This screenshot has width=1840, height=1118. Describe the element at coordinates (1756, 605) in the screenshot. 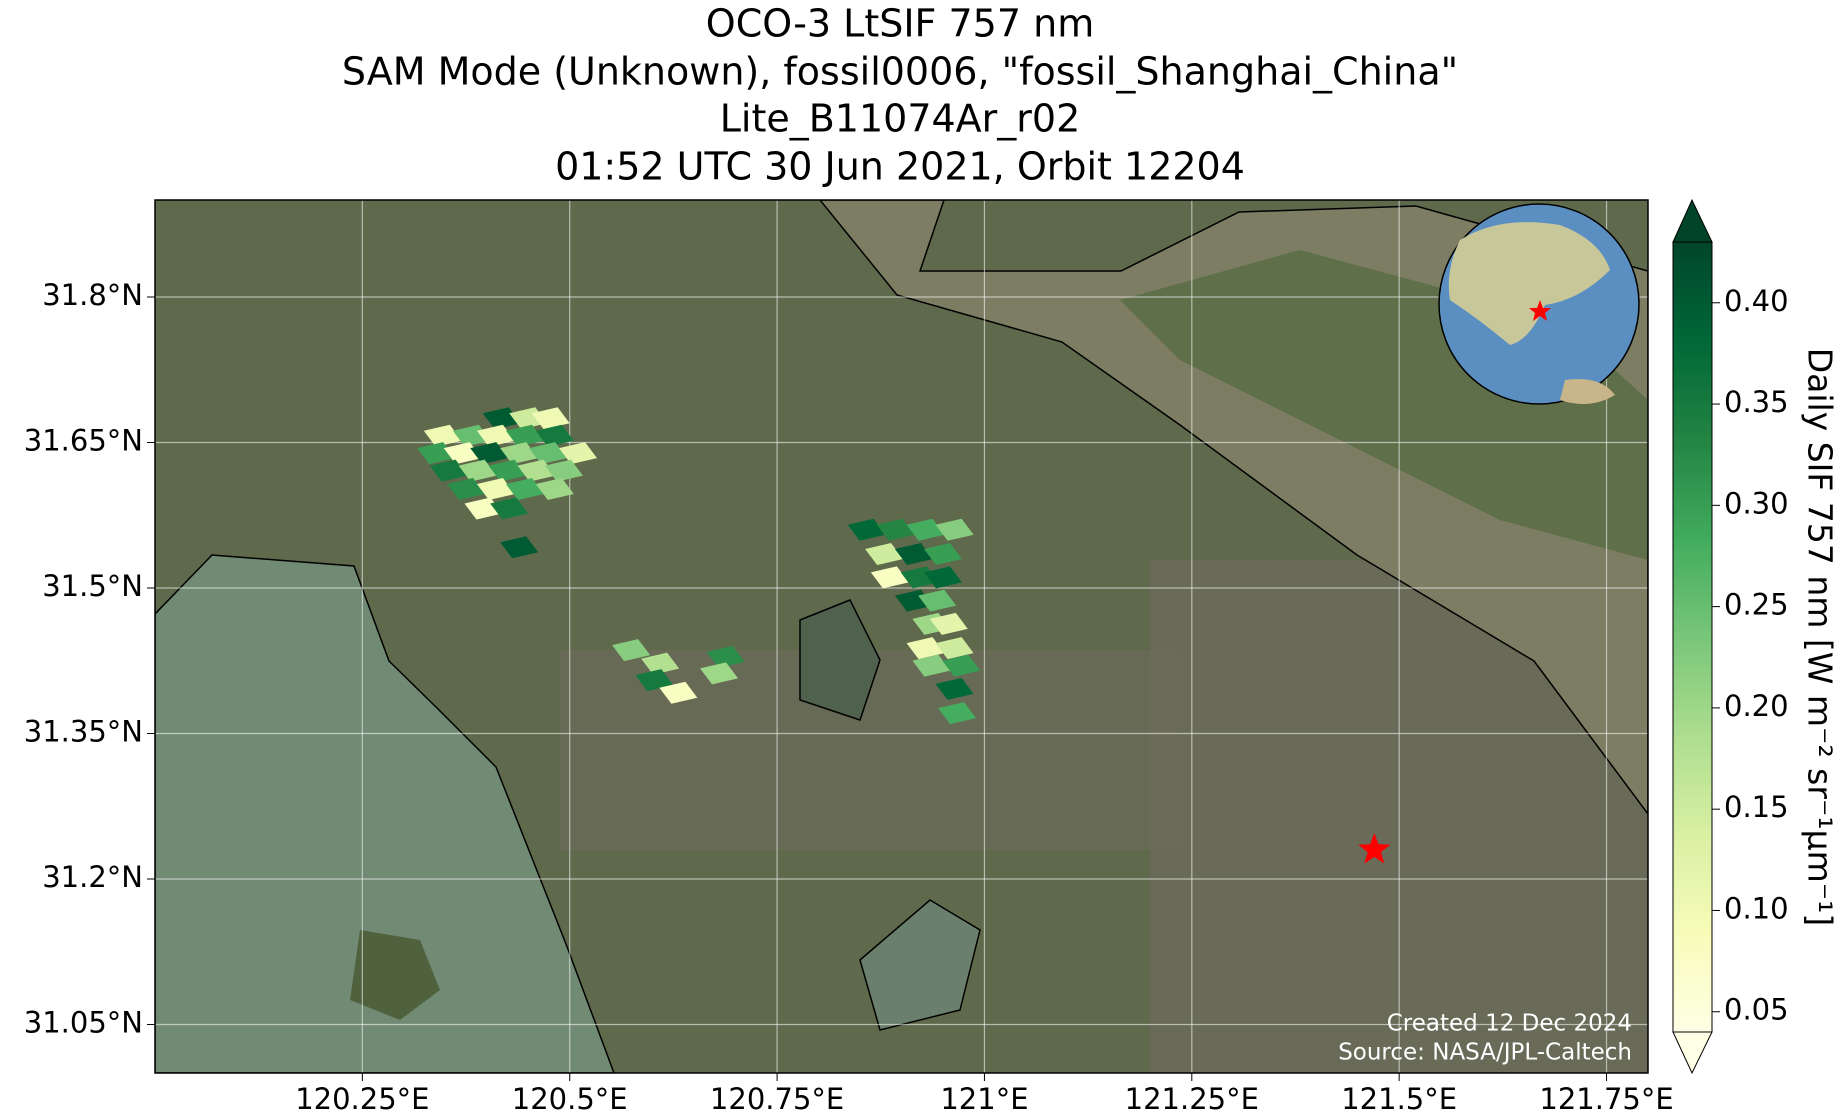

I see `colorbar-tick-label: 0.25` at that location.